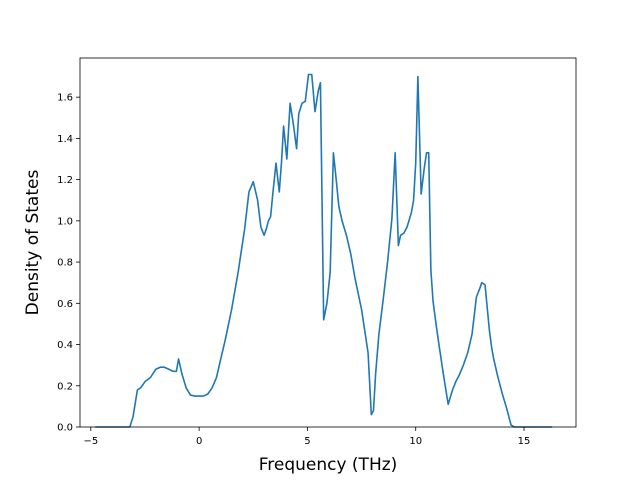 The height and width of the screenshot is (480, 640). I want to click on y-tick-label: 0.6, so click(65, 304).